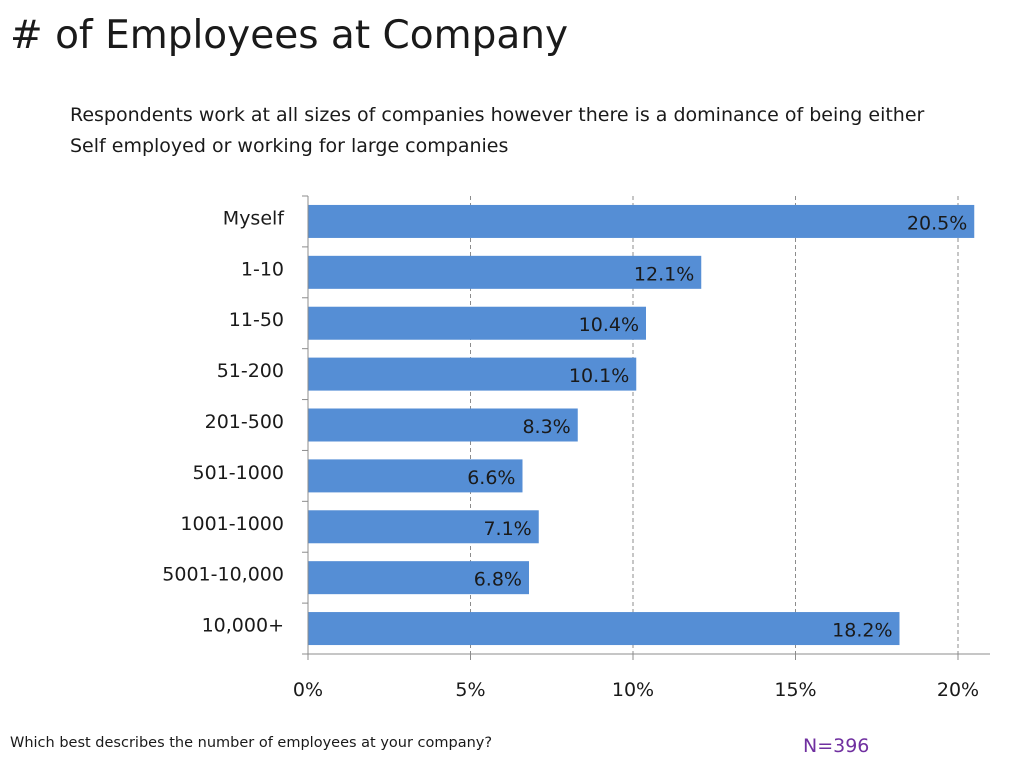 The image size is (1024, 768). I want to click on data-label: 8.3%, so click(546, 427).